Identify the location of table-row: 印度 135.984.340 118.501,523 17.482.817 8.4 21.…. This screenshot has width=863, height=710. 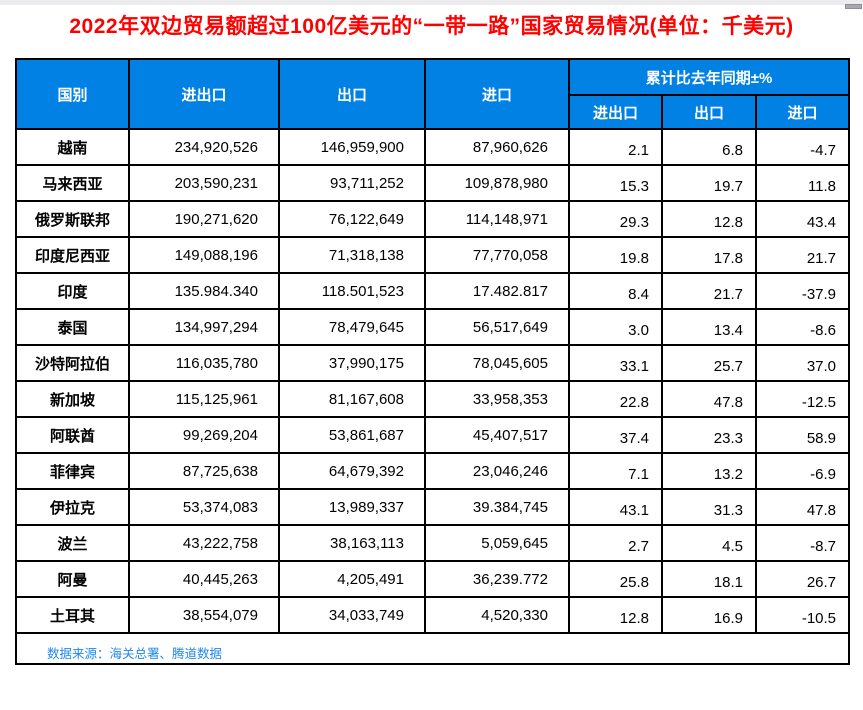
(433, 291).